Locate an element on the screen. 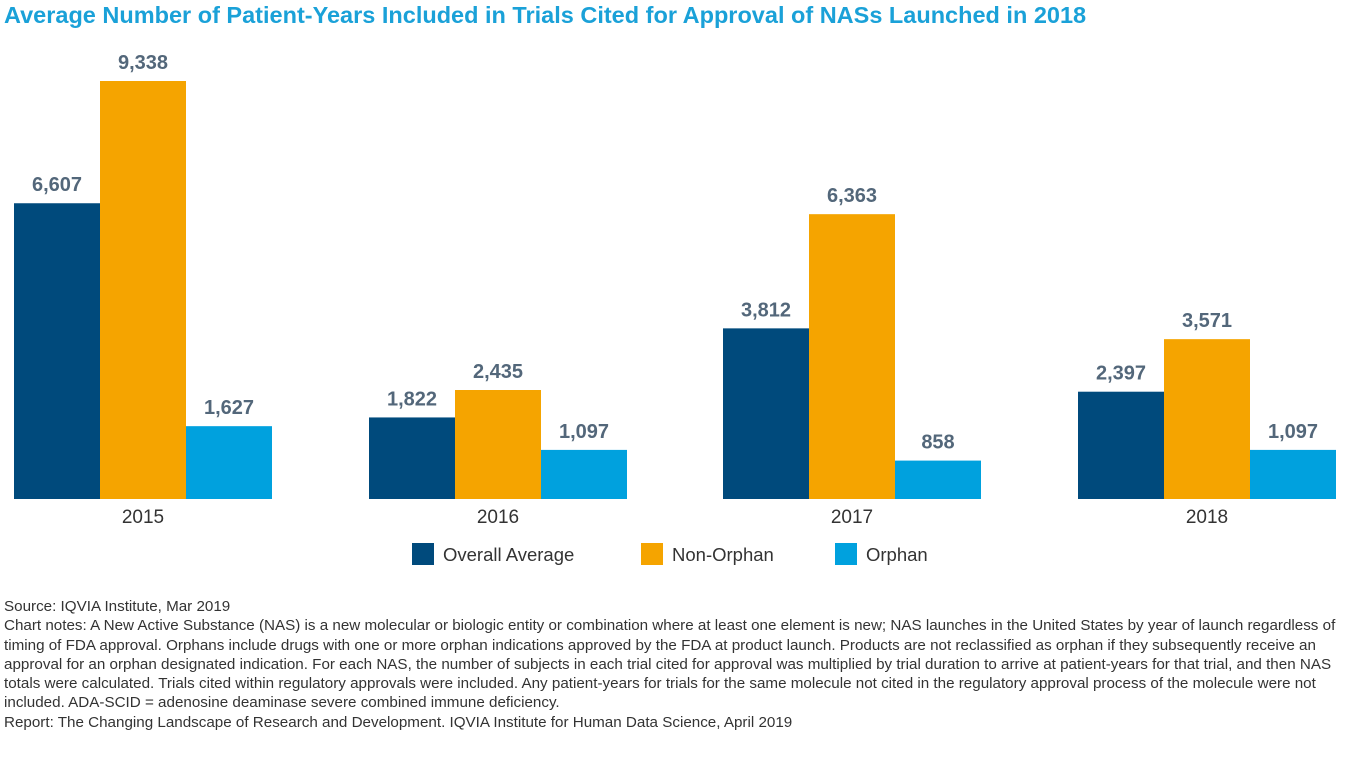 The height and width of the screenshot is (772, 1352). bar-orphan-2016 is located at coordinates (584, 474).